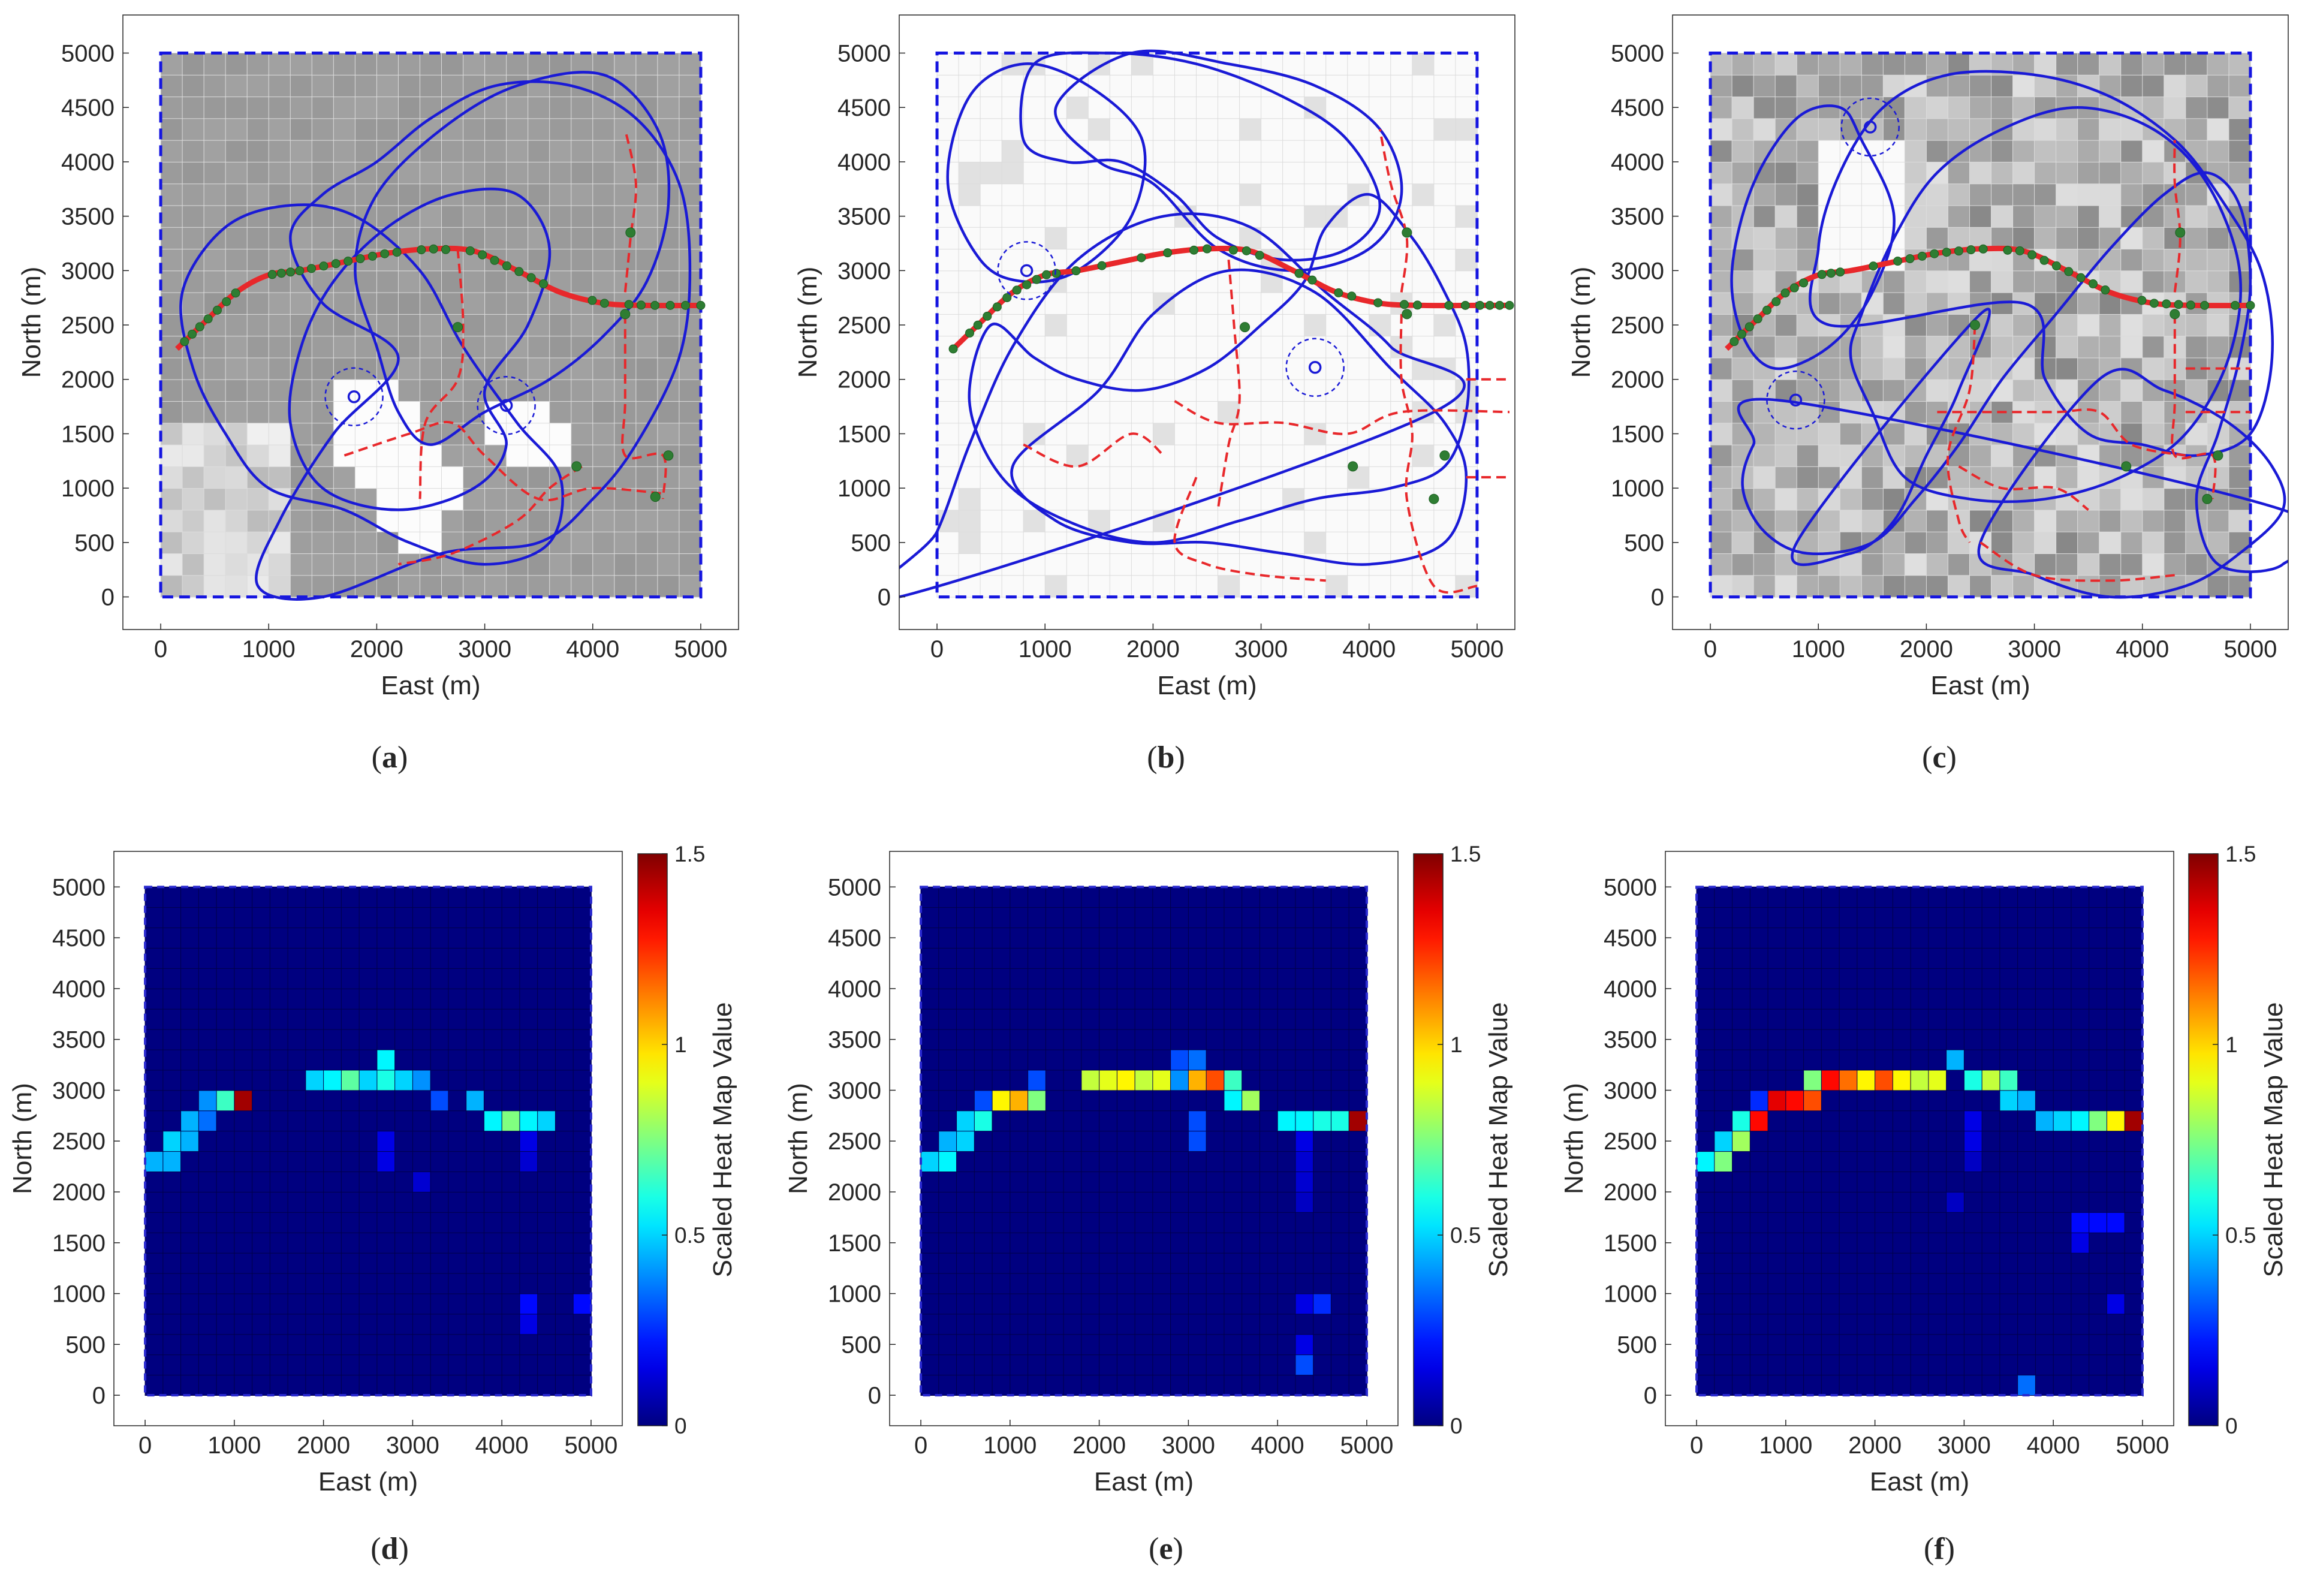  What do you see at coordinates (920, 1445) in the screenshot?
I see `x-tick-label: 0` at bounding box center [920, 1445].